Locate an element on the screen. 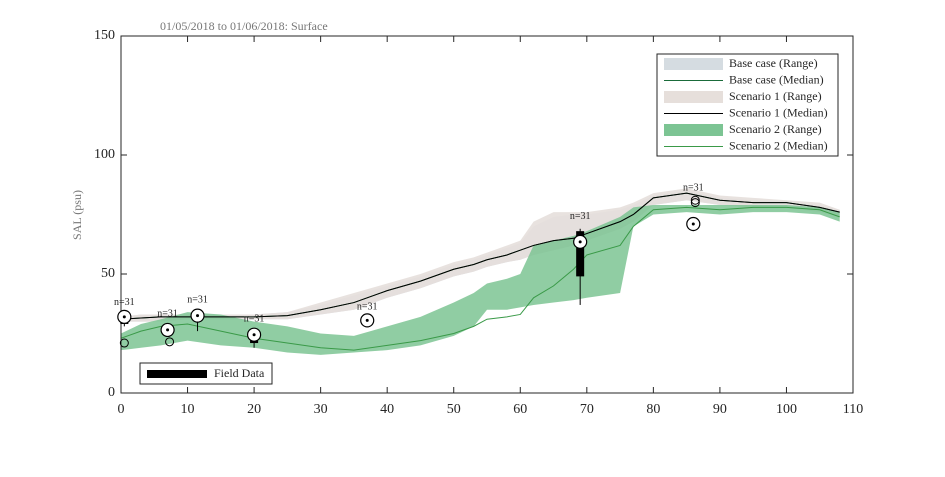 This screenshot has width=945, height=477. field-legend: Field Data is located at coordinates (206, 373).